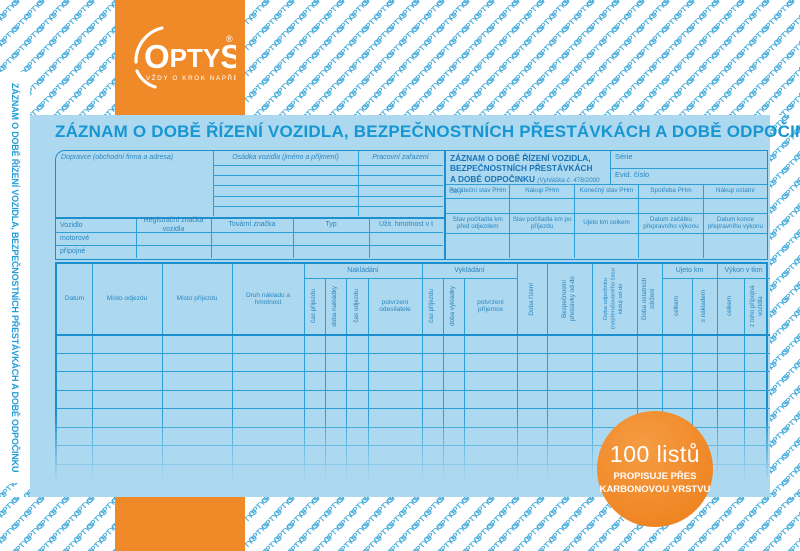  I want to click on col-cargo: Druh nákladu a hmotnost, so click(268, 298).